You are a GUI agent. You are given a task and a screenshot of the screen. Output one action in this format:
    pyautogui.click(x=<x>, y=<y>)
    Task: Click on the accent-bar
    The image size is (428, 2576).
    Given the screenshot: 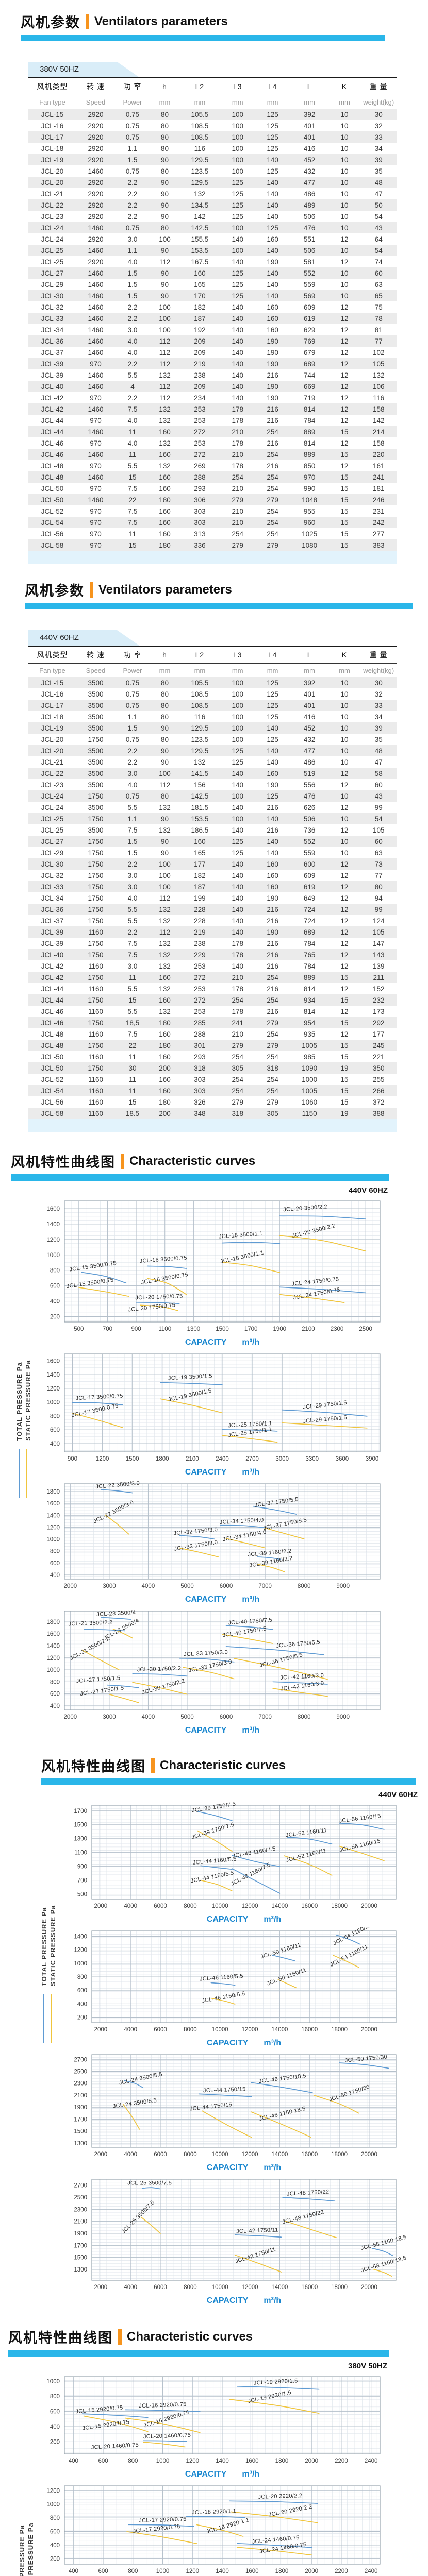 What is the action you would take?
    pyautogui.click(x=122, y=1161)
    